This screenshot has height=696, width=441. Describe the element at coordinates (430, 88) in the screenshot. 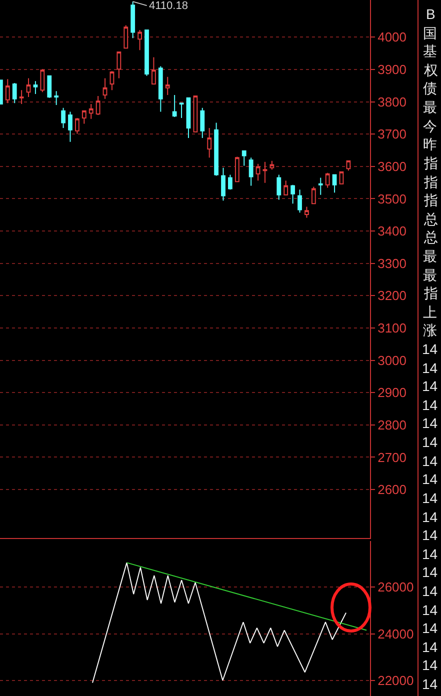

I see `text: 债` at that location.